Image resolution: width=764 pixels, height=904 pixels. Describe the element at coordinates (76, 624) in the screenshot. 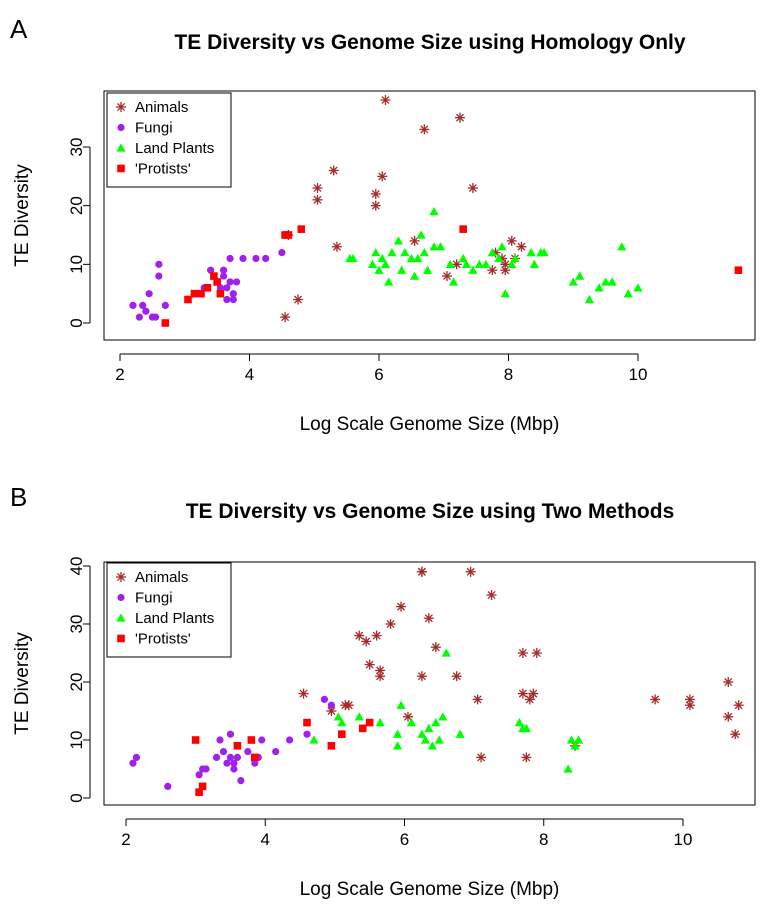

I see `y-tick-label: 30` at that location.